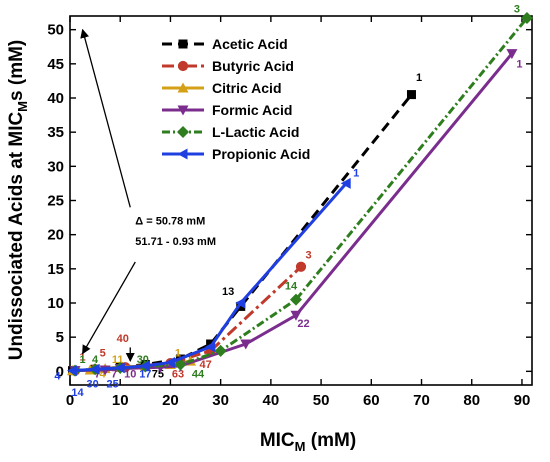 This screenshot has height=462, width=550. Describe the element at coordinates (70, 400) in the screenshot. I see `x-tick-label: 0` at that location.